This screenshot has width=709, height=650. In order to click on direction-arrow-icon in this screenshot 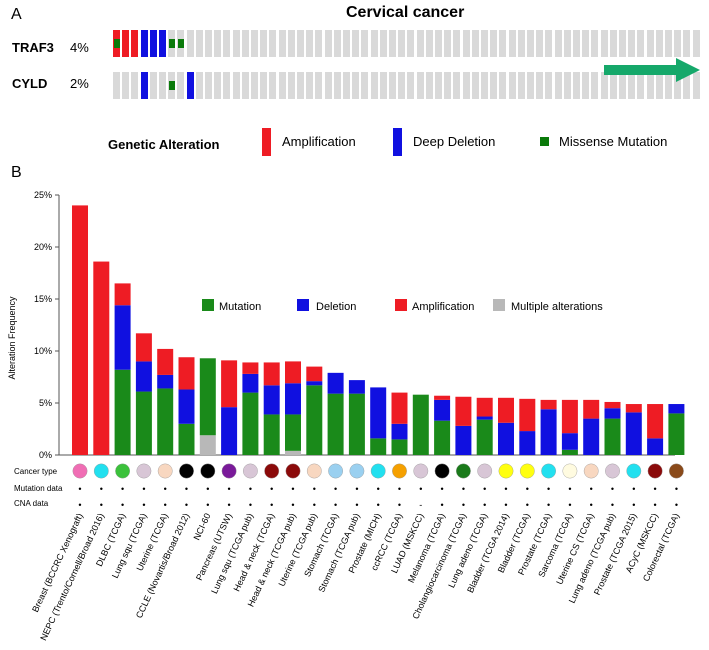, I will do `click(652, 70)`.